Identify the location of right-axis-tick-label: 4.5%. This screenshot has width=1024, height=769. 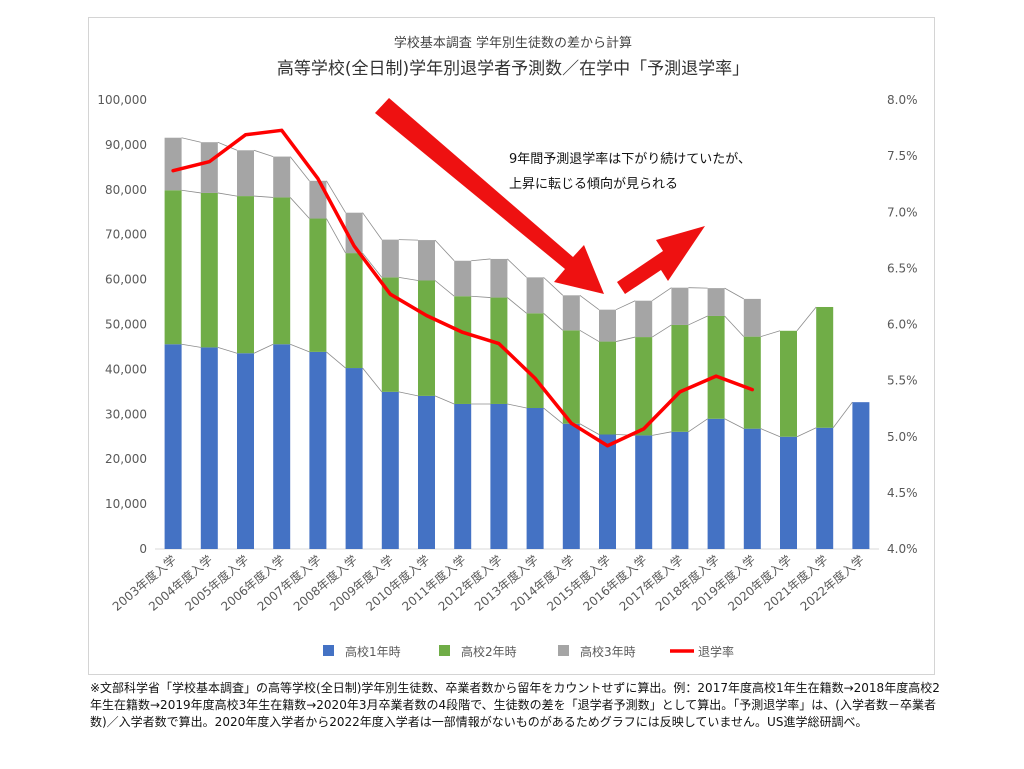
(902, 493).